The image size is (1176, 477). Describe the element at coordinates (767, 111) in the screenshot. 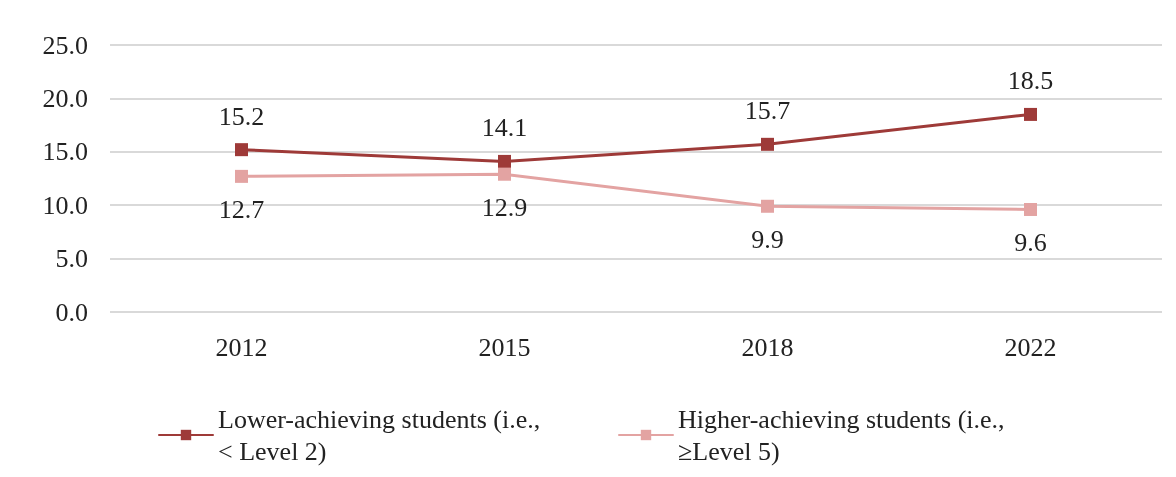

I see `data-label: 15.7` at that location.